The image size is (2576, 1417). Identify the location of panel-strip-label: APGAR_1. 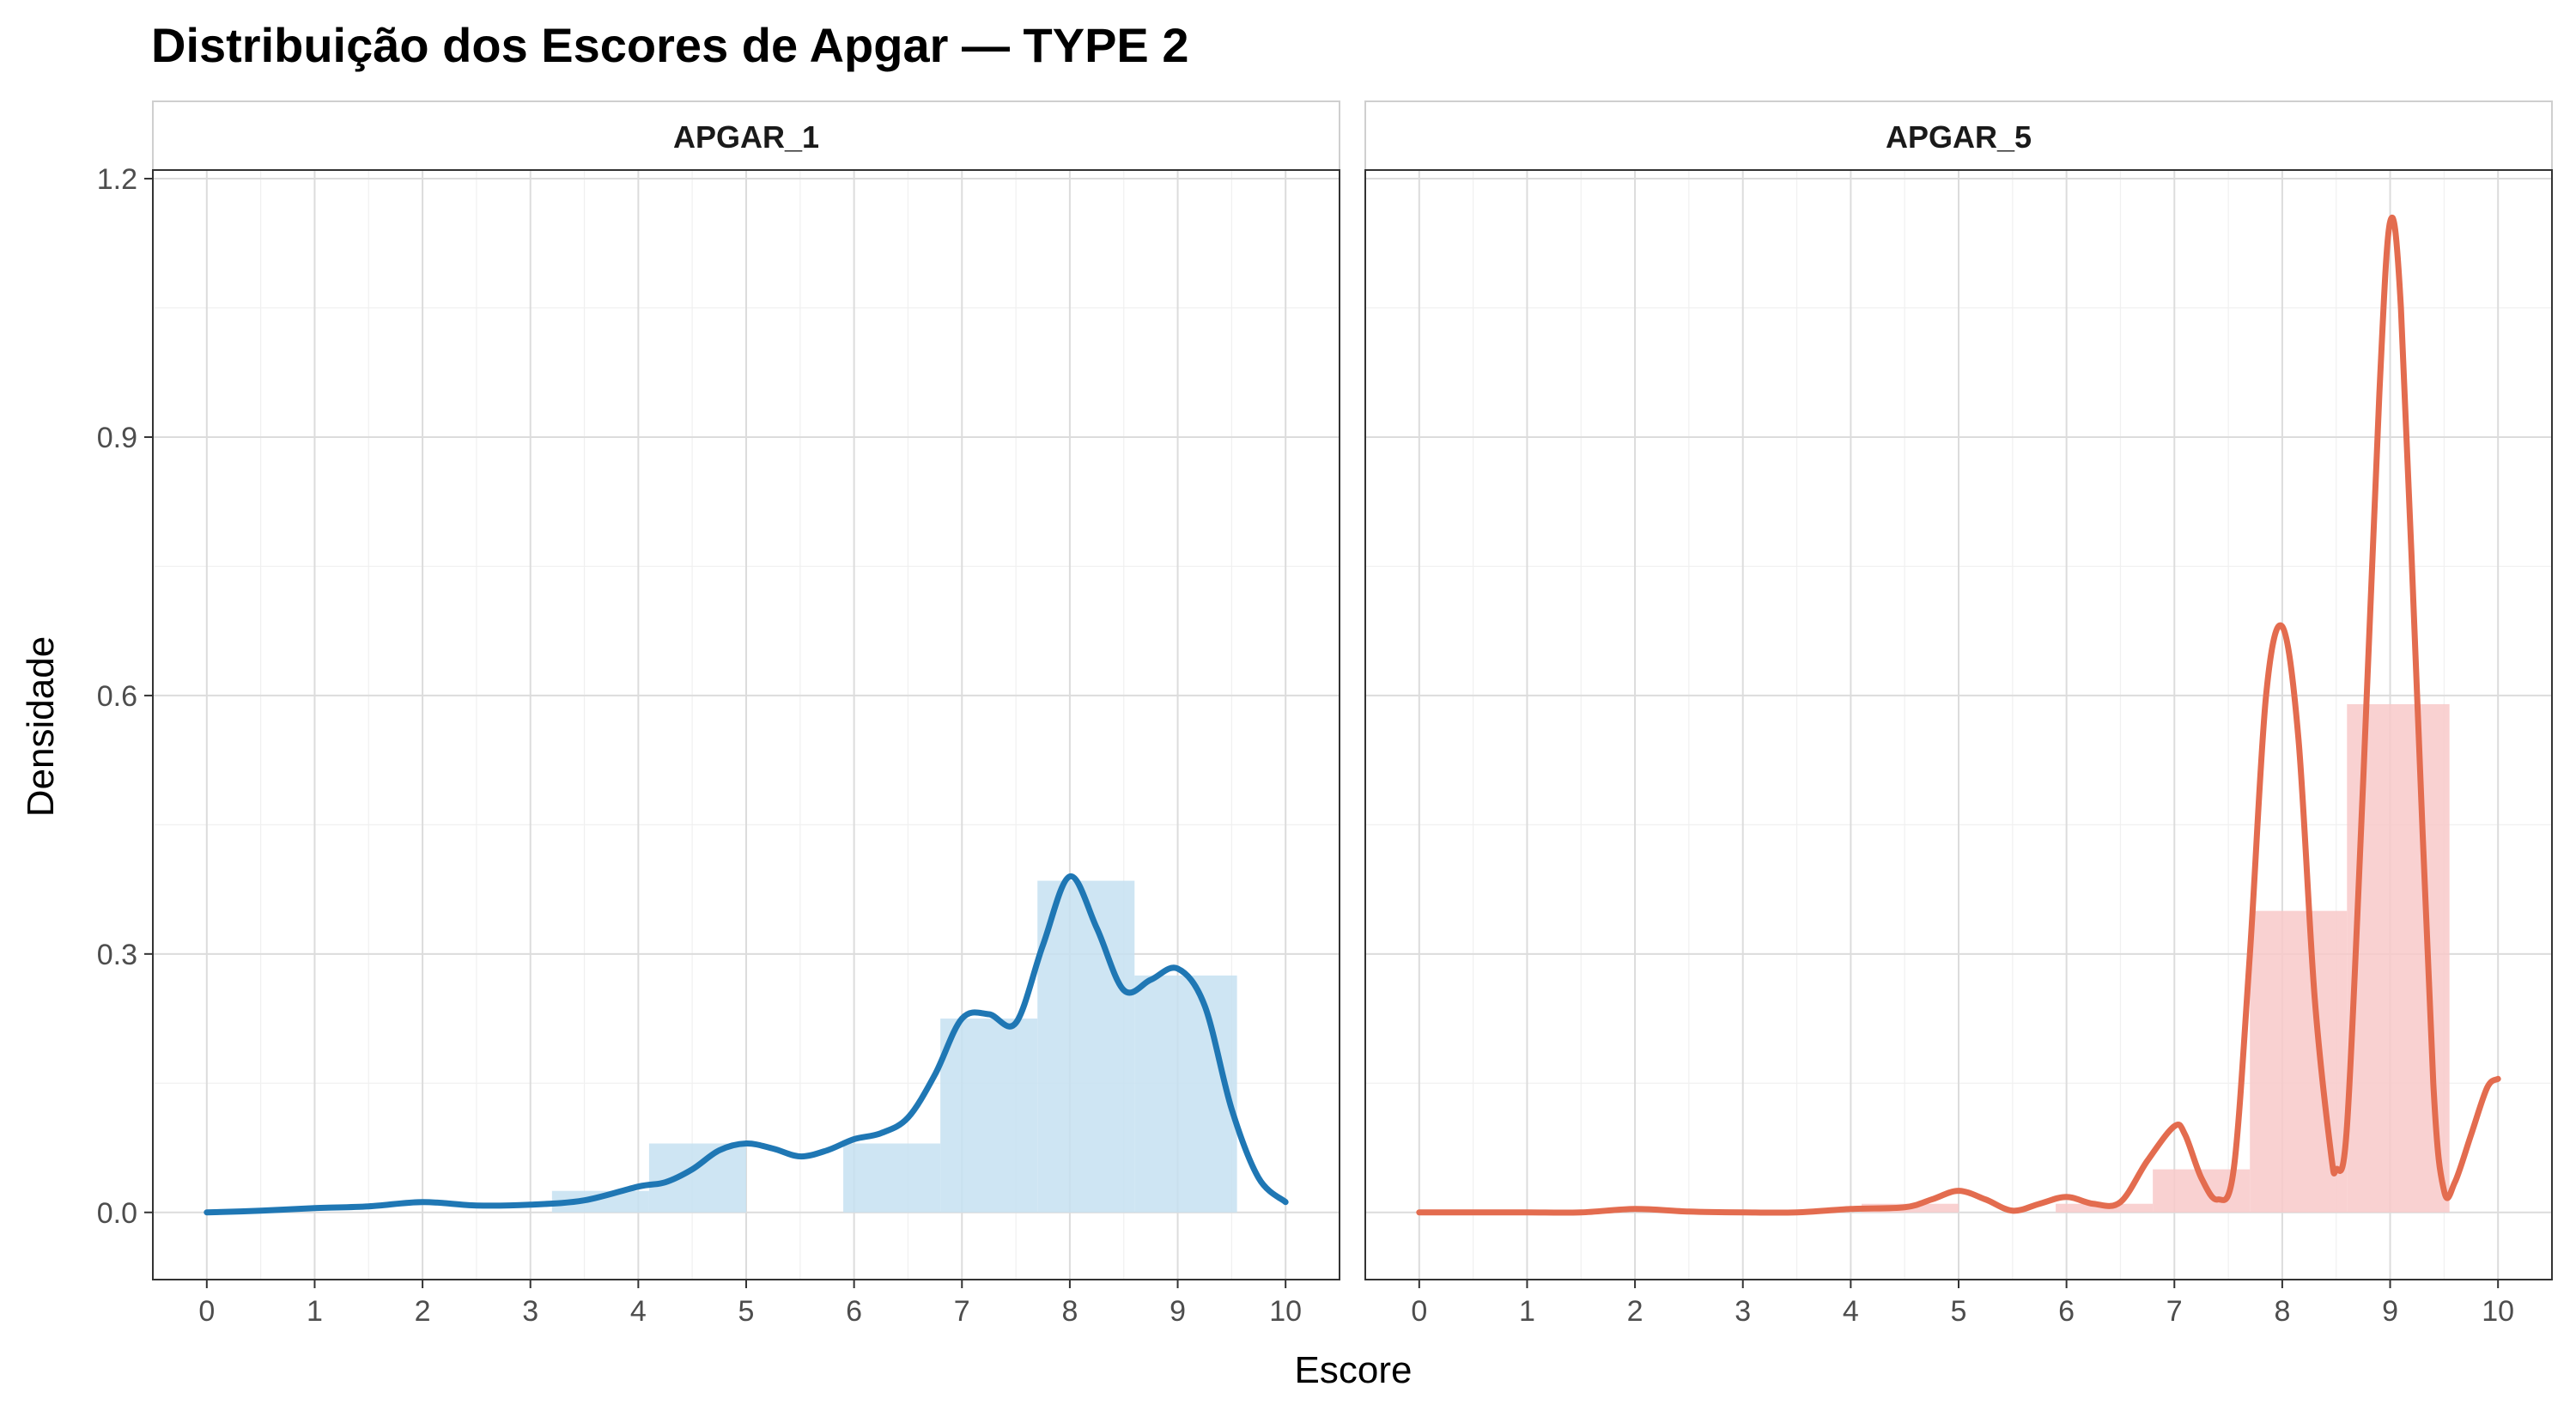
(746, 137).